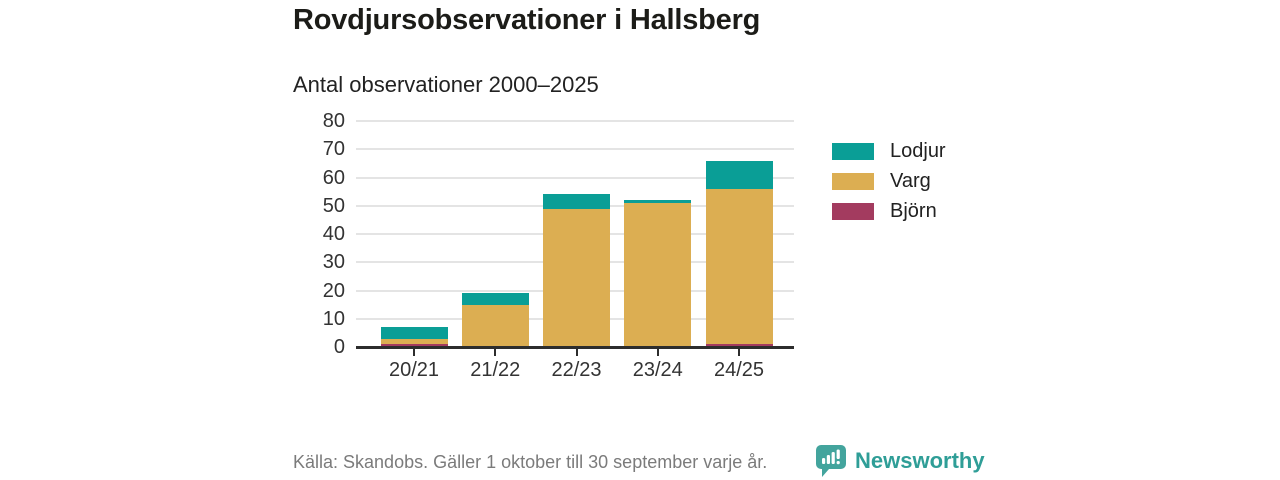 The image size is (1280, 480). What do you see at coordinates (739, 370) in the screenshot?
I see `x-axis-tick-label: 24/25` at bounding box center [739, 370].